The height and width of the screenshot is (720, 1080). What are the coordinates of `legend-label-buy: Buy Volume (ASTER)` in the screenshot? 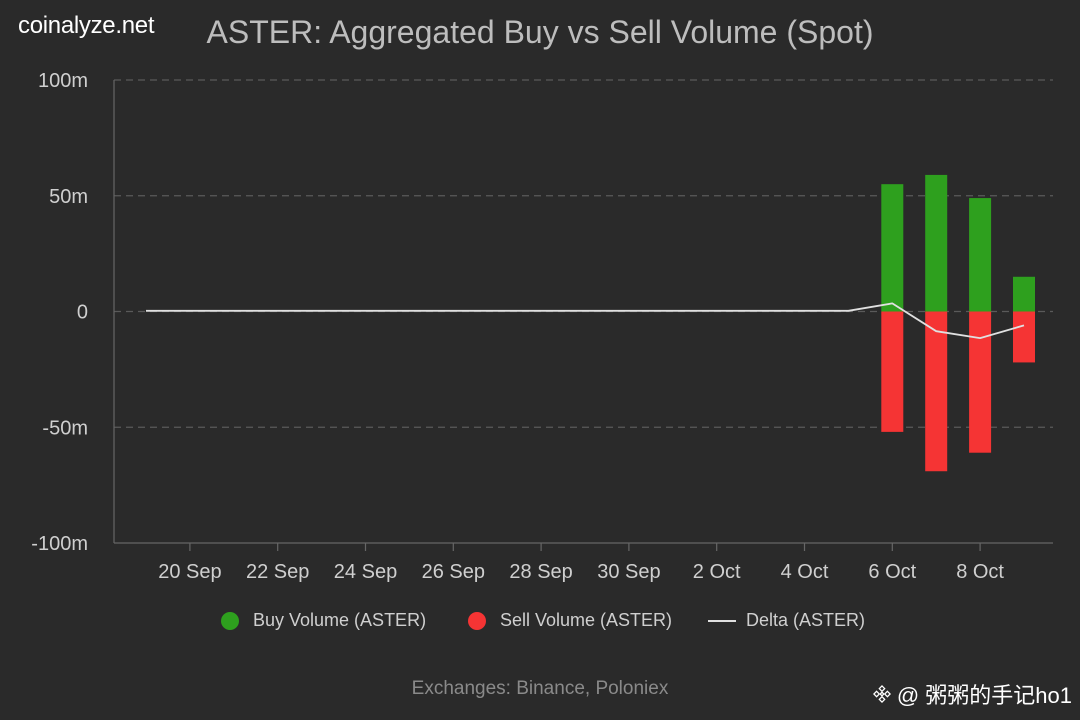 It's located at (340, 620).